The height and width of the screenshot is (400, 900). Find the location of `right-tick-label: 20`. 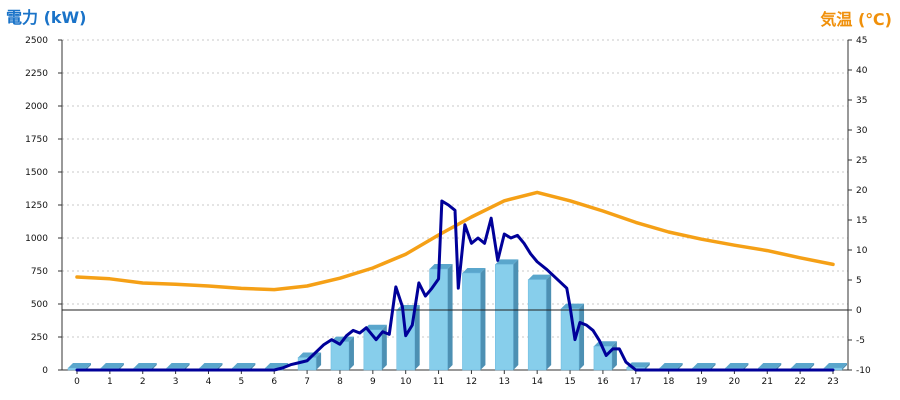

right-tick-label: 20 is located at coordinates (862, 191).